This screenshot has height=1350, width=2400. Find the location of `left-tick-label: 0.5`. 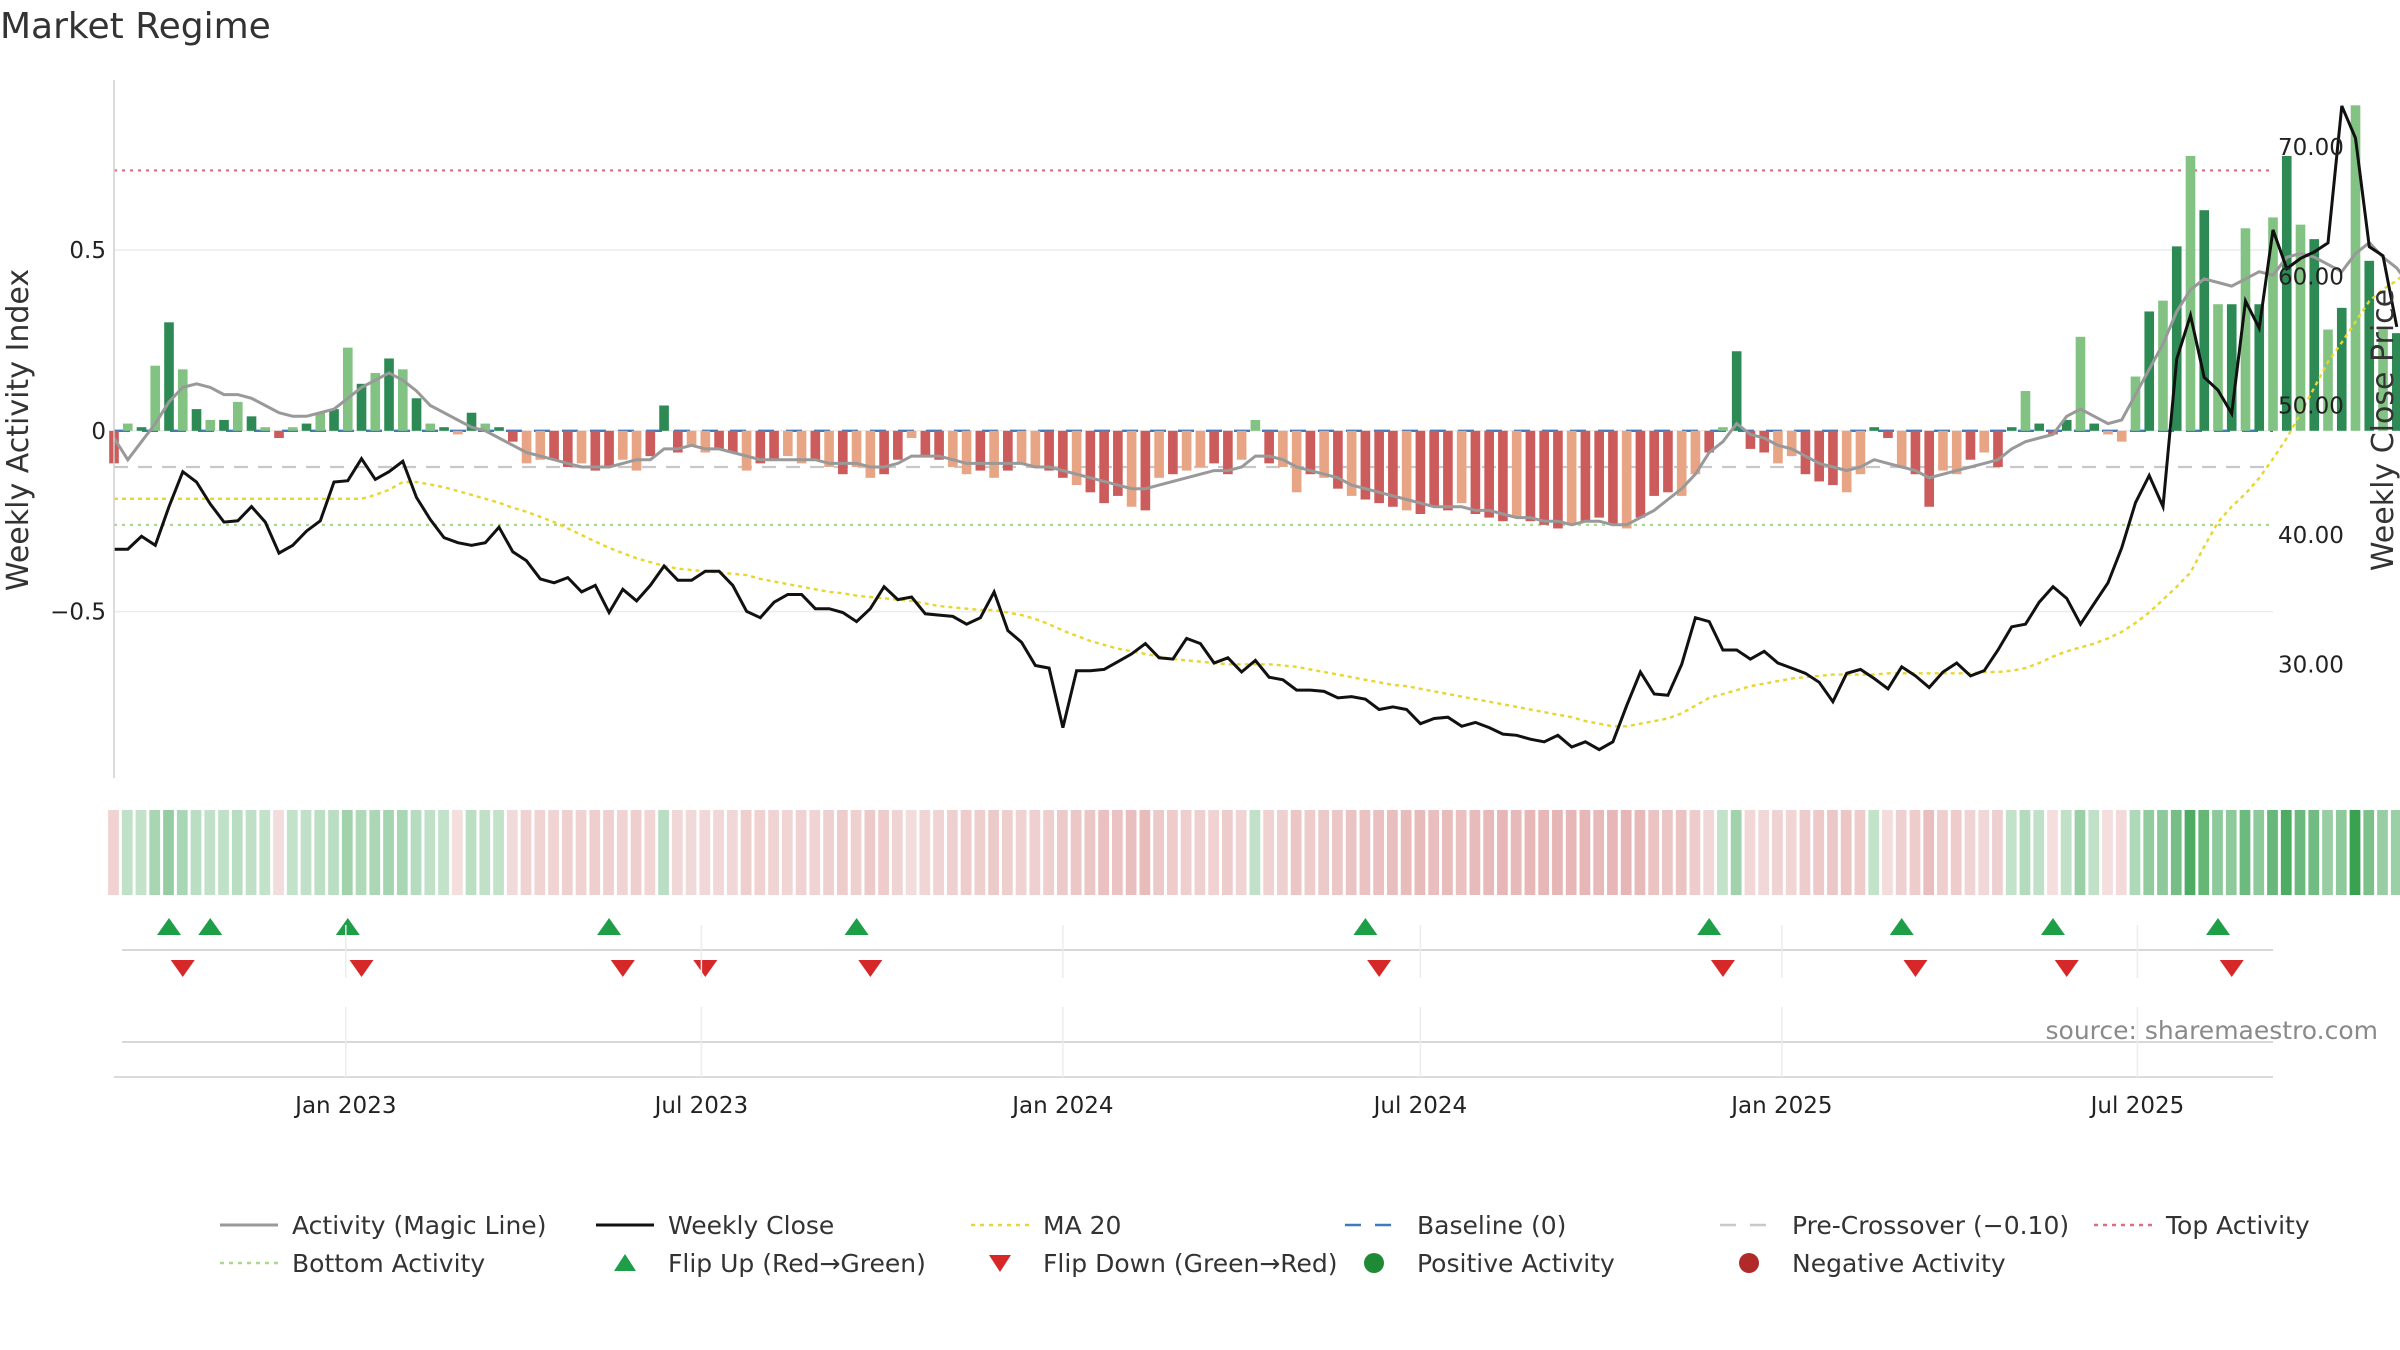

left-tick-label: 0.5 is located at coordinates (87, 251).